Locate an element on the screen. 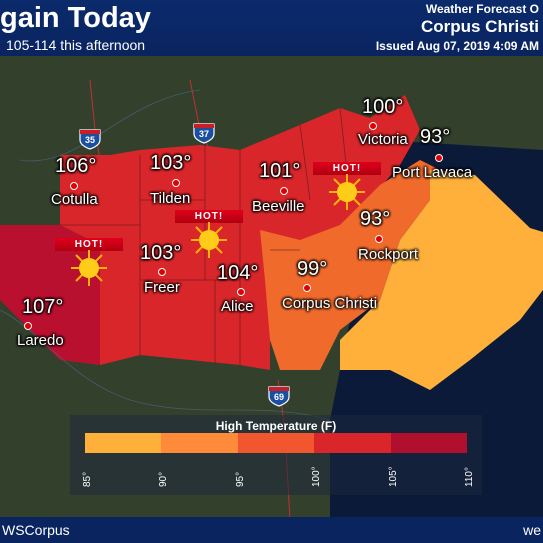 This screenshot has width=543, height=543. city-label: Cotulla is located at coordinates (74, 199).